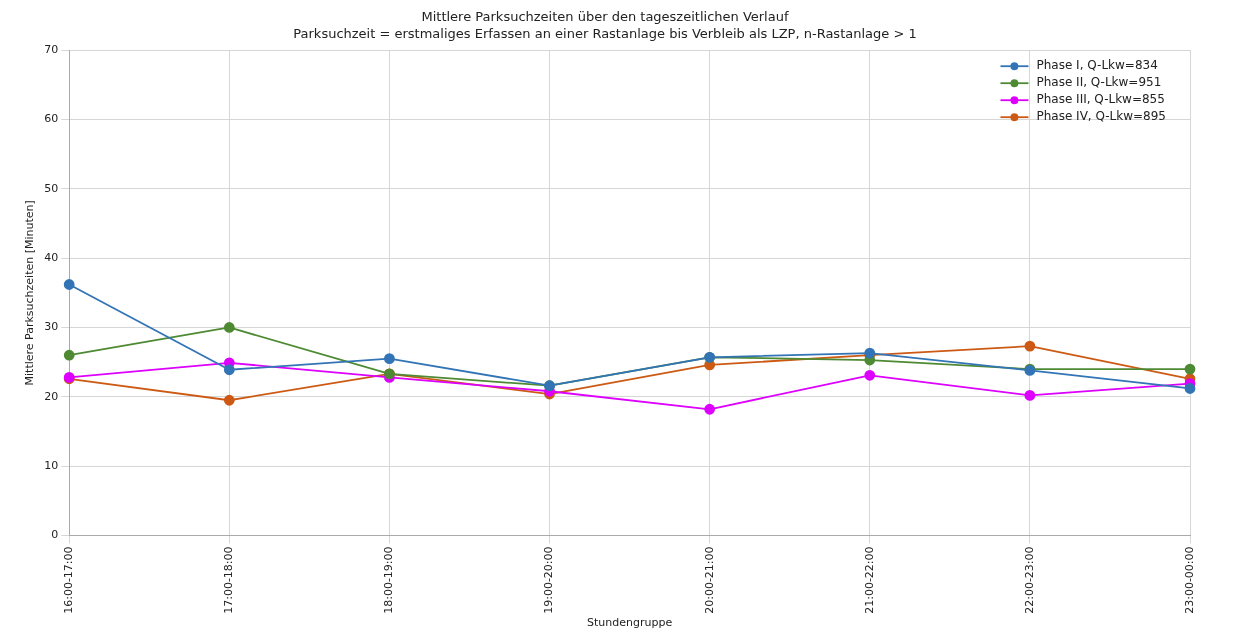 This screenshot has width=1260, height=630. I want to click on legend-label: Phase III, Q-Lkw=855, so click(1100, 99).